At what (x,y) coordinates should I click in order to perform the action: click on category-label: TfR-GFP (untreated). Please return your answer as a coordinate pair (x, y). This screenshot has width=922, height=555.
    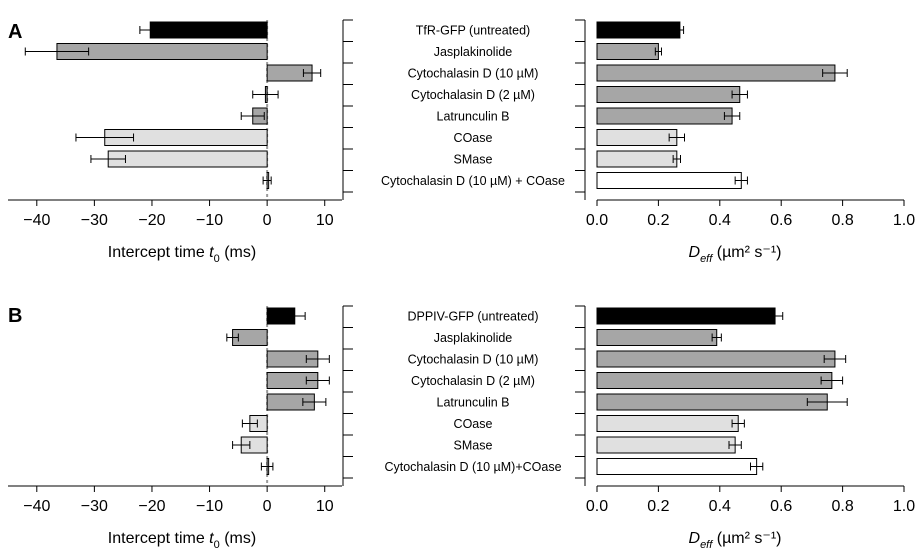
    Looking at the image, I should click on (473, 31).